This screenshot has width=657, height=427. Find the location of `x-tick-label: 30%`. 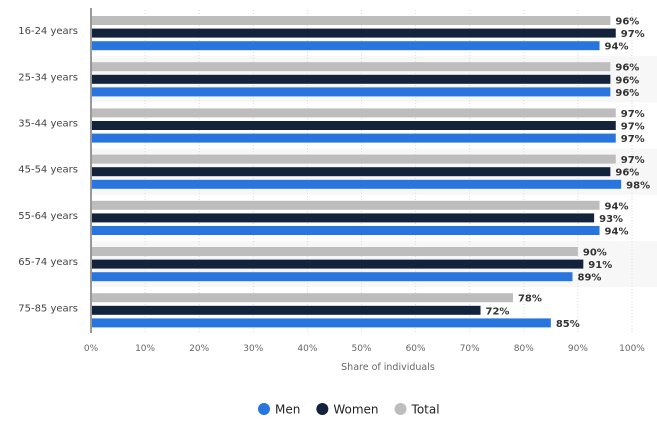

x-tick-label: 30% is located at coordinates (253, 349).